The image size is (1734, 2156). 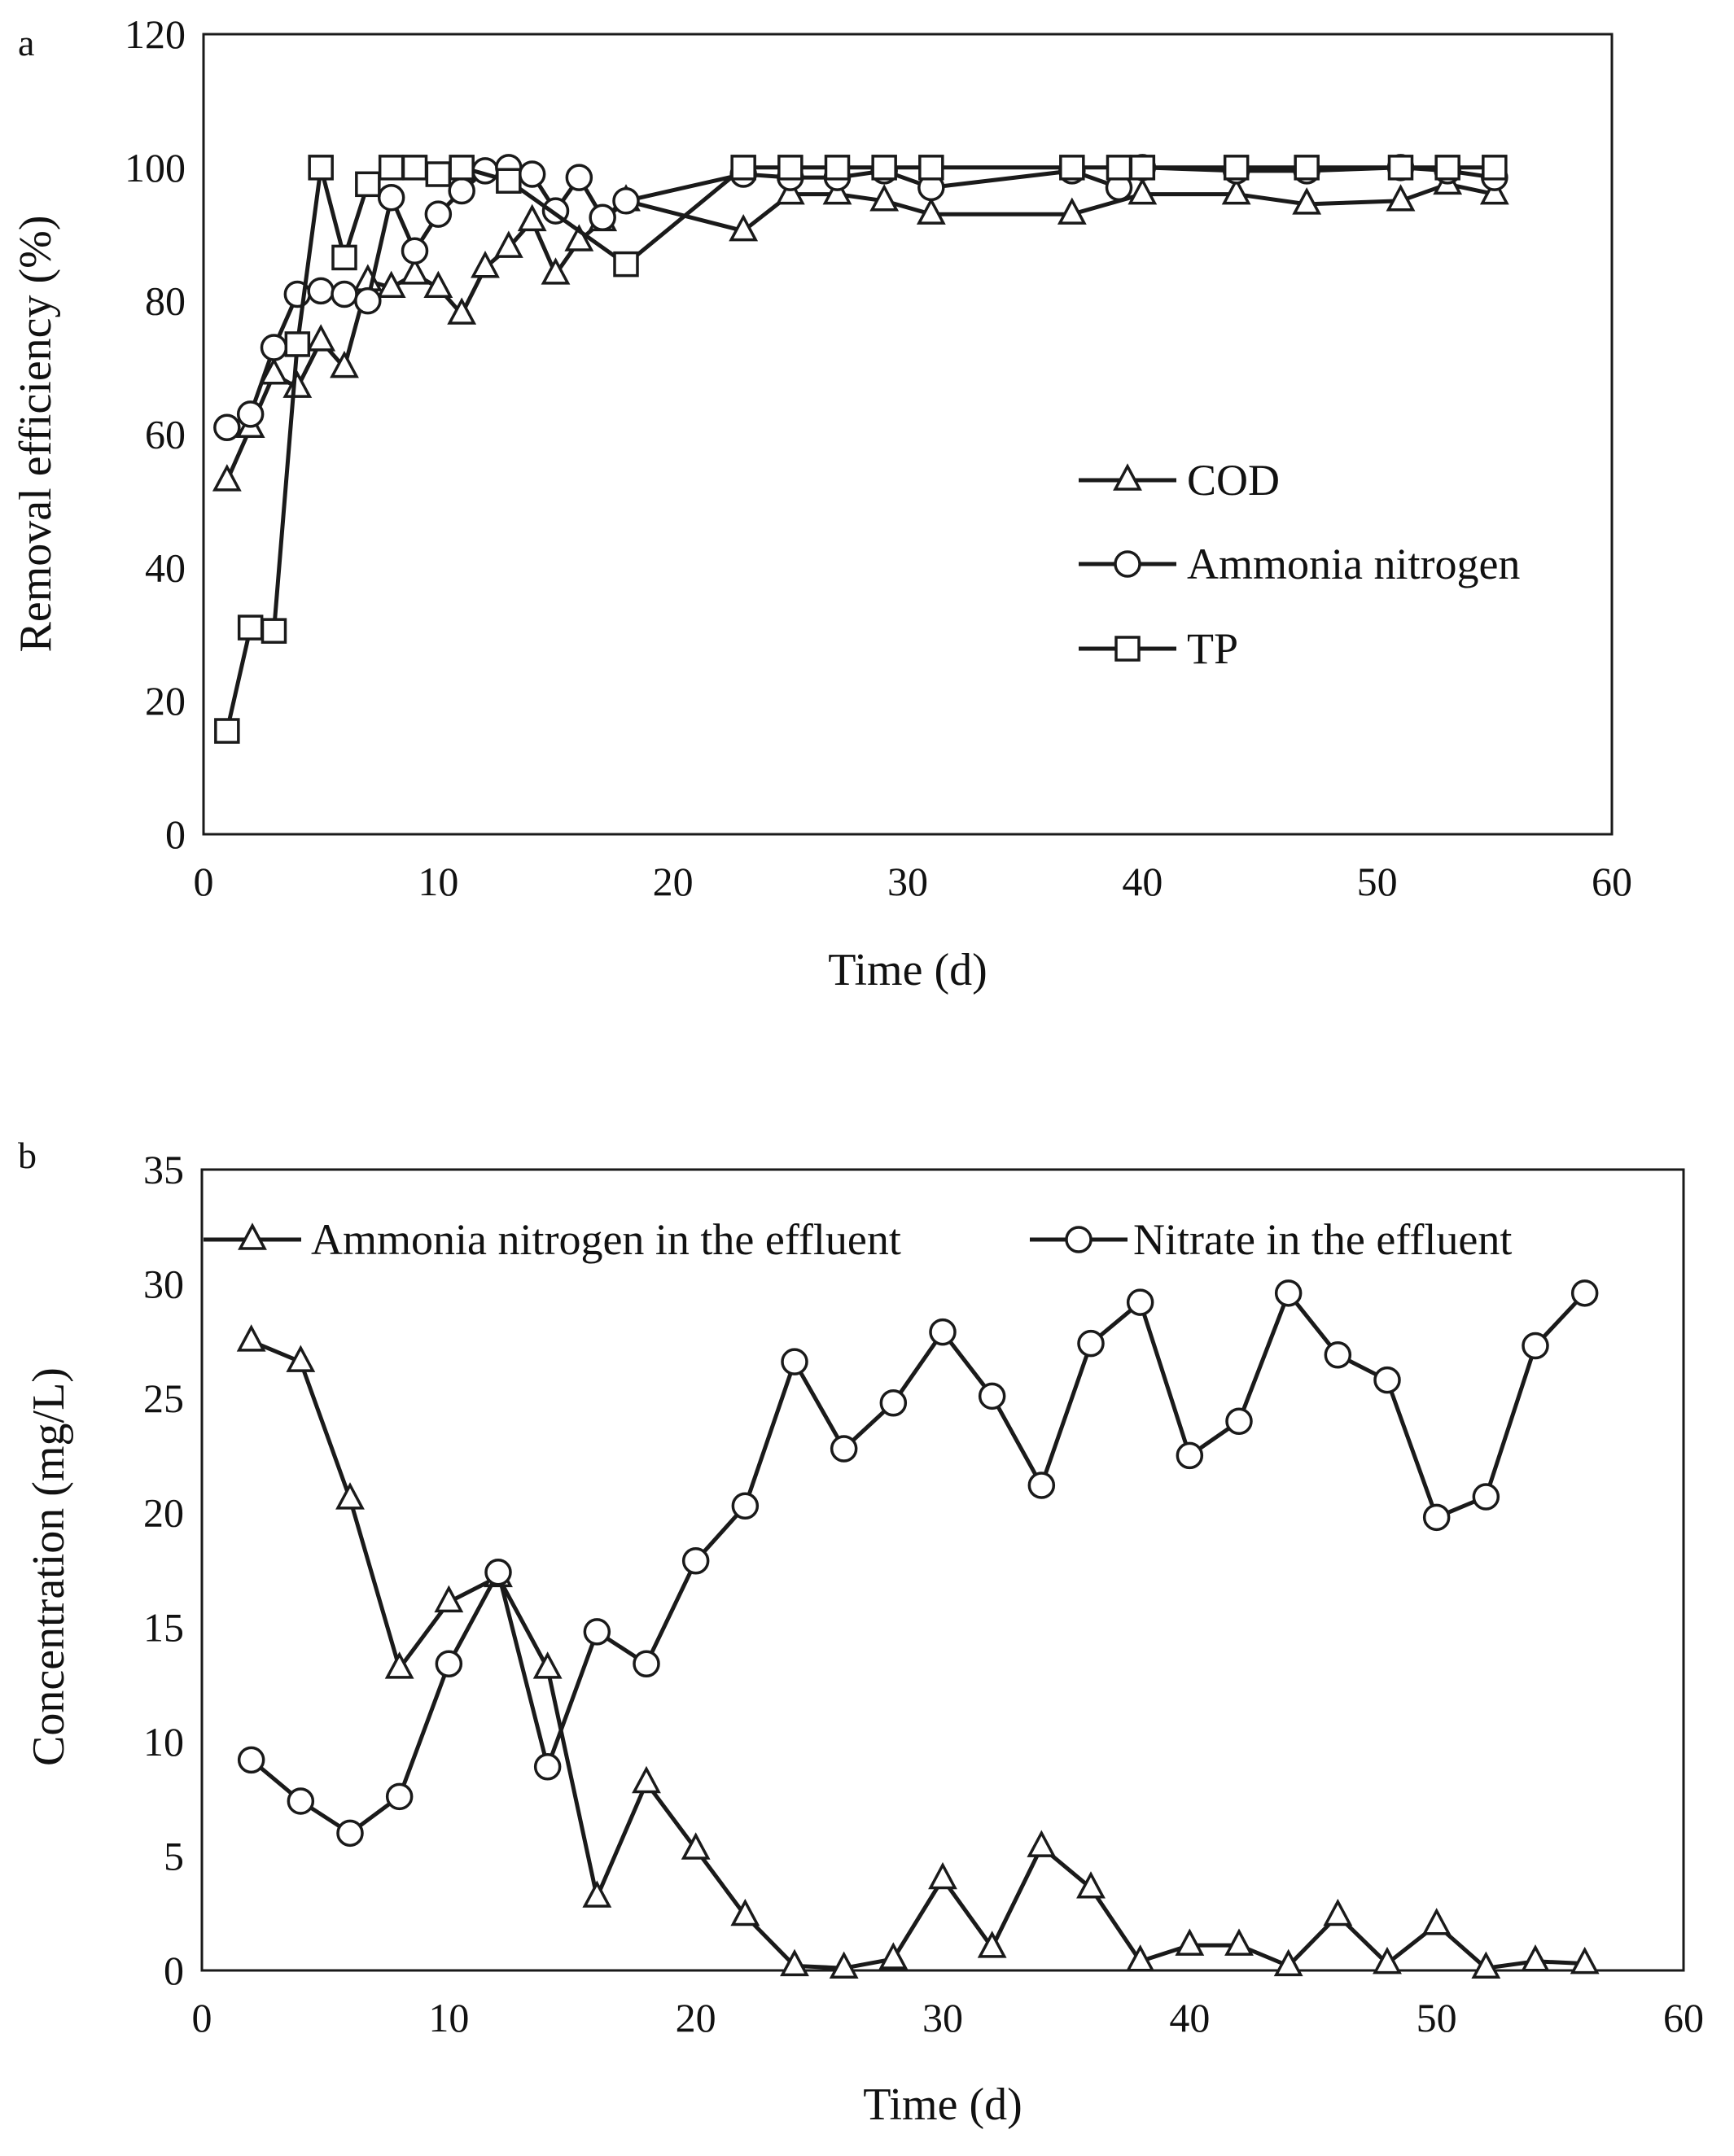 I want to click on y-tick-label: 5, so click(x=174, y=1855).